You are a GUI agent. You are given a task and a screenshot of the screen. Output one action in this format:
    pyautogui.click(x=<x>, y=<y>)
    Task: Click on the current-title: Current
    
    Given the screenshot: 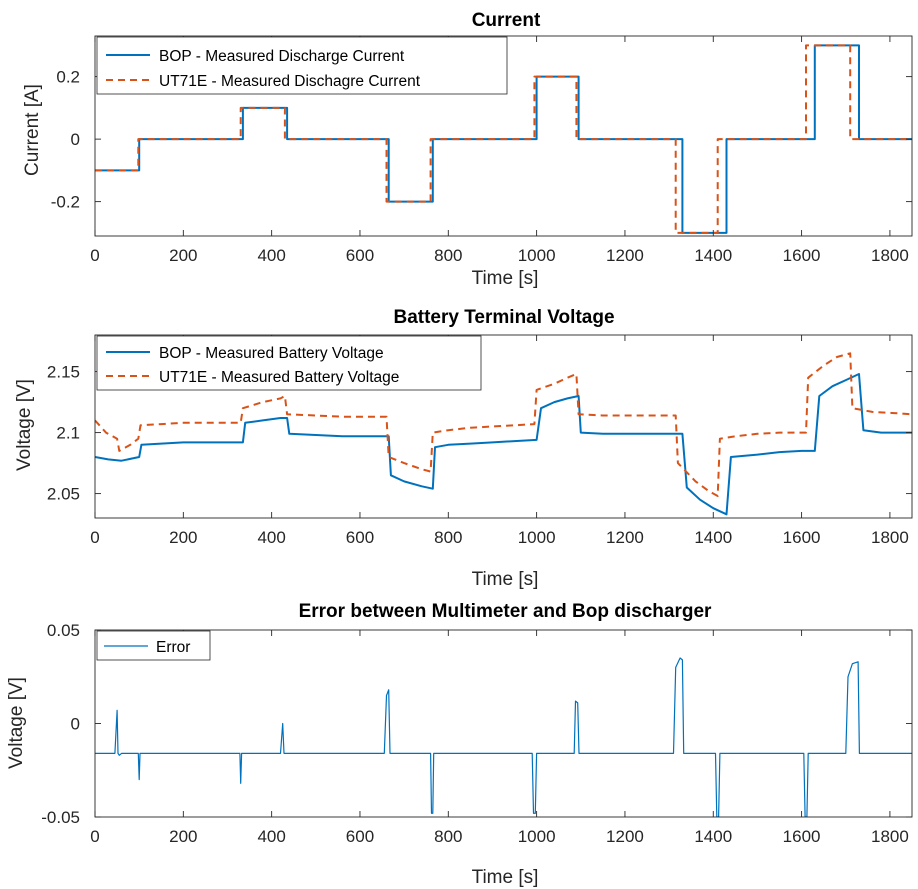 What is the action you would take?
    pyautogui.click(x=506, y=20)
    